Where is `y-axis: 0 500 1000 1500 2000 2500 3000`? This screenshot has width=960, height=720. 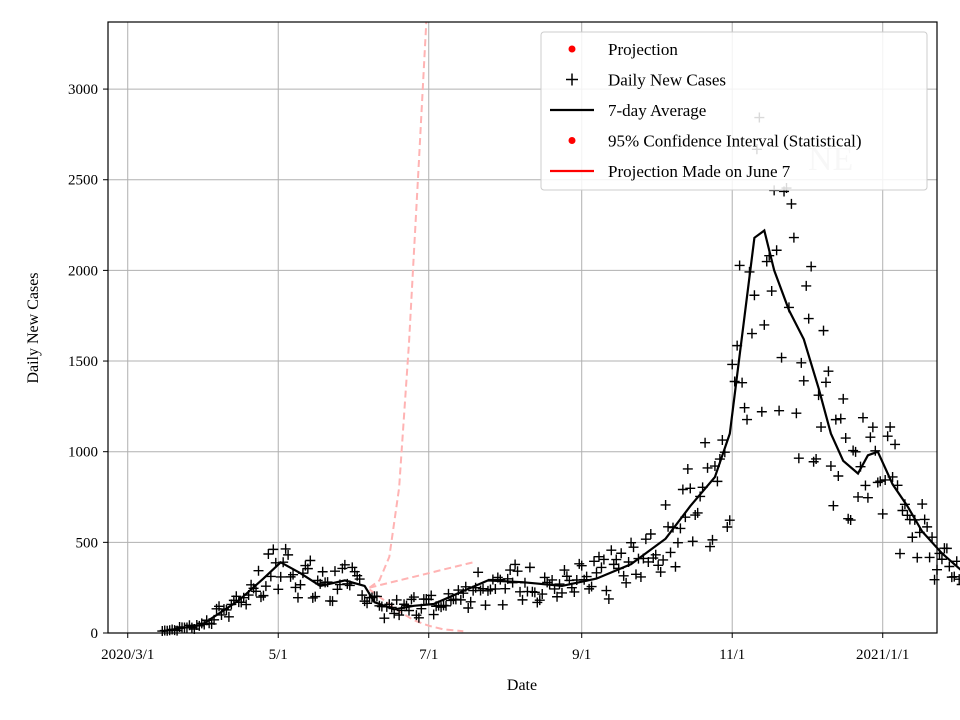 y-axis: 0 500 1000 1500 2000 2500 3000 is located at coordinates (88, 362).